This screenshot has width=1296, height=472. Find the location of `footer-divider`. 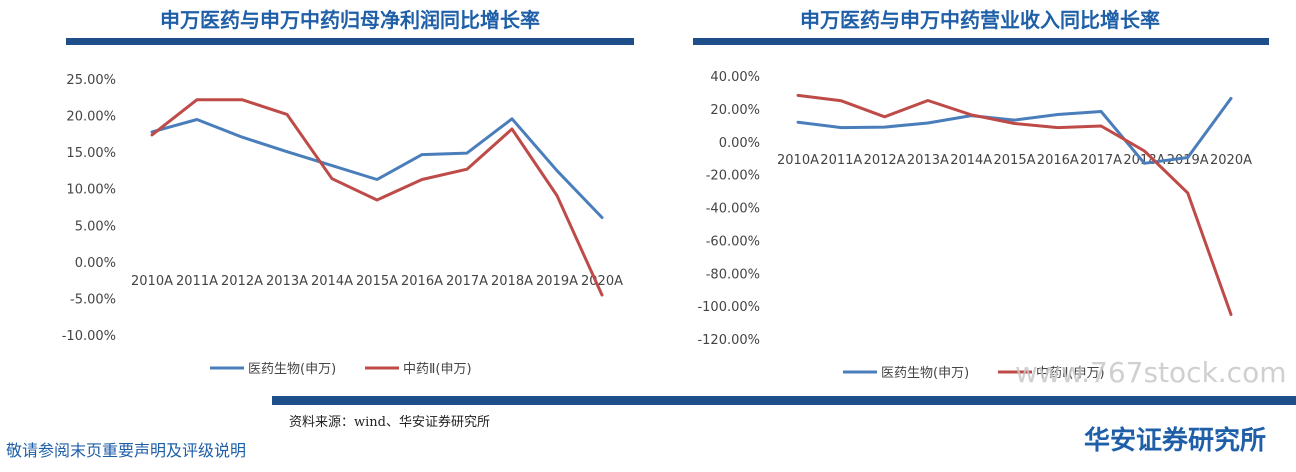

footer-divider is located at coordinates (784, 400).